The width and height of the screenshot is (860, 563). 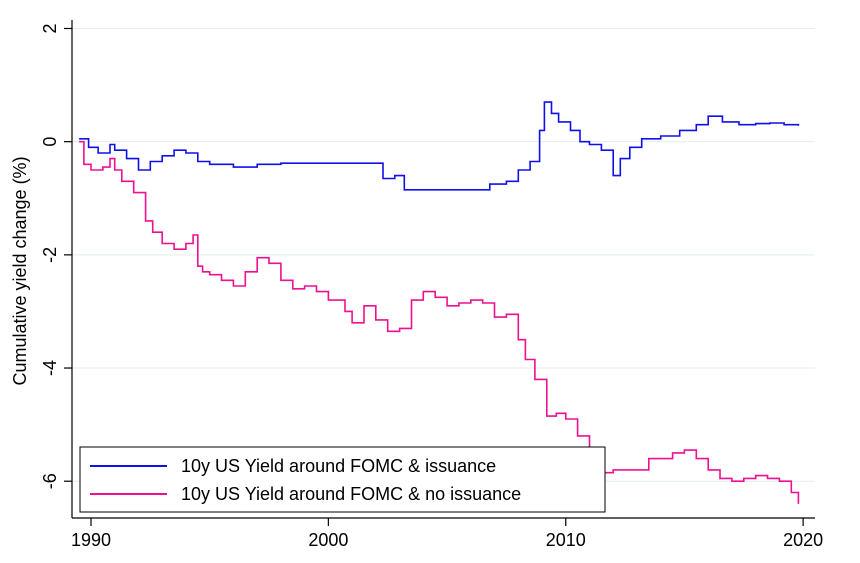 What do you see at coordinates (50, 368) in the screenshot?
I see `y-tick-label: -4` at bounding box center [50, 368].